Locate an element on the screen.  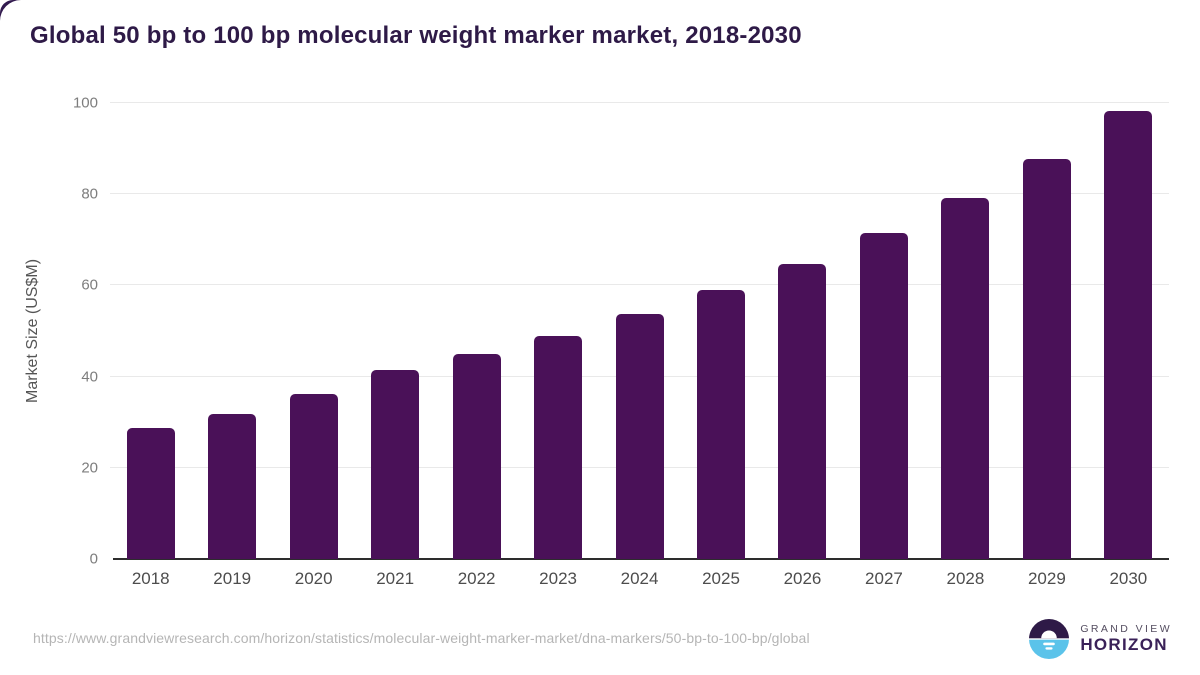
bar-slot-2018 is located at coordinates (150, 331).